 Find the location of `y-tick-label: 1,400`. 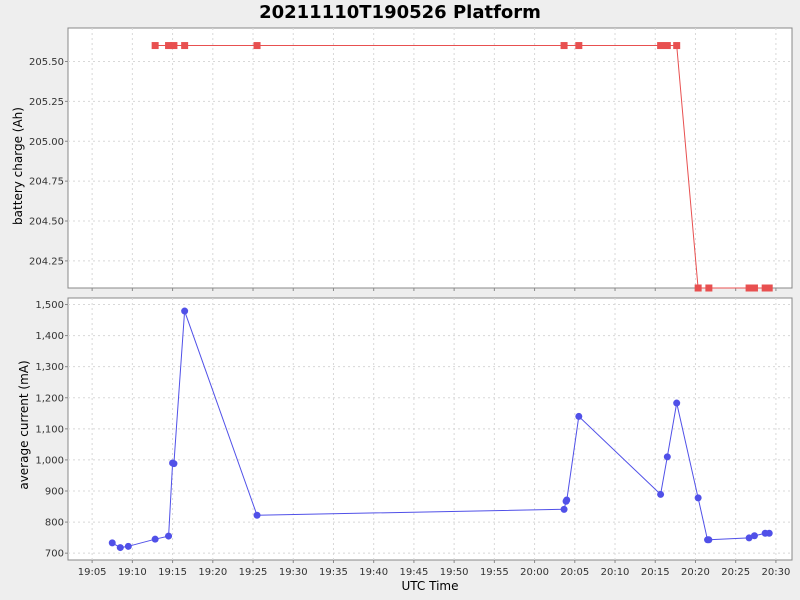

y-tick-label: 1,400 is located at coordinates (49, 336).